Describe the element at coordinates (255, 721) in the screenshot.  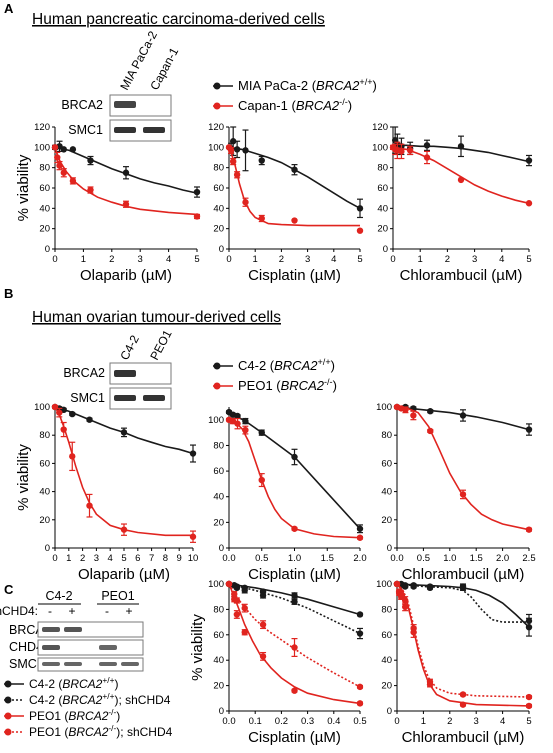
I see `x-tick-label: 0.1` at that location.